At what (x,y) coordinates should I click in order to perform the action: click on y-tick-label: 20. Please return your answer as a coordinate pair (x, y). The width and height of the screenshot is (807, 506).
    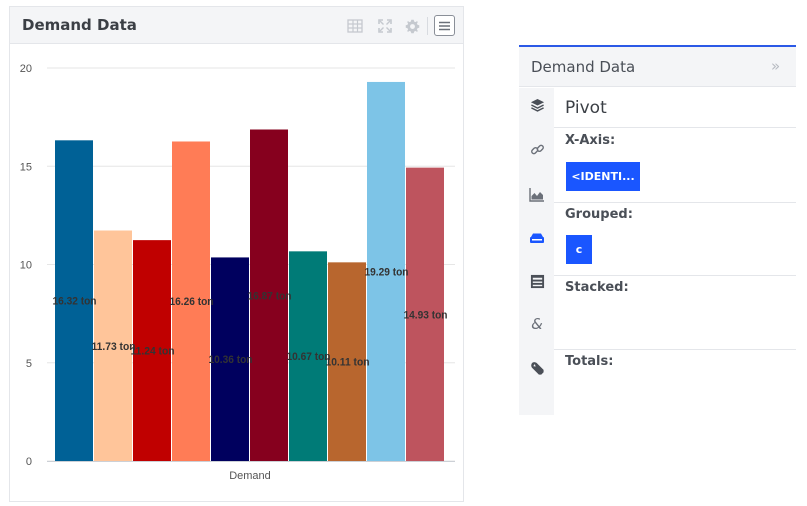
    Looking at the image, I should click on (26, 69).